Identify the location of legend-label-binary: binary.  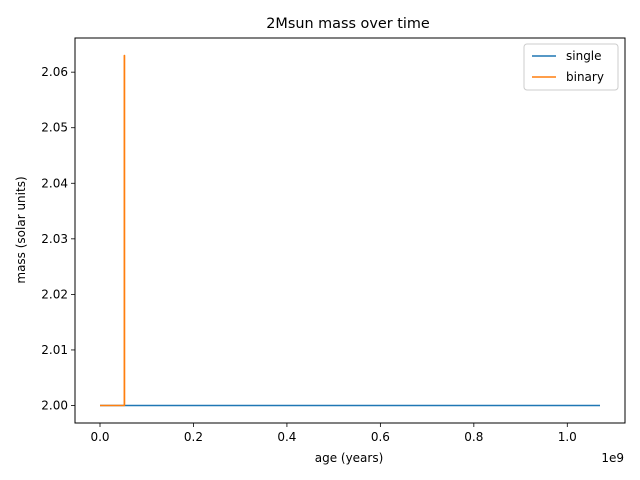
(585, 77).